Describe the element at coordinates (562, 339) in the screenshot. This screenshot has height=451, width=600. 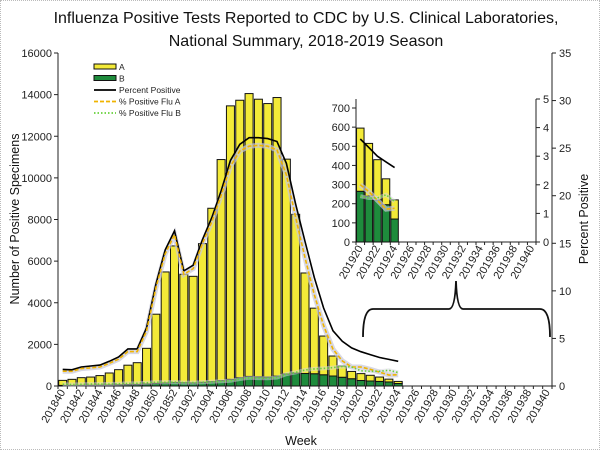
I see `main-y2-tick-label: 5` at that location.